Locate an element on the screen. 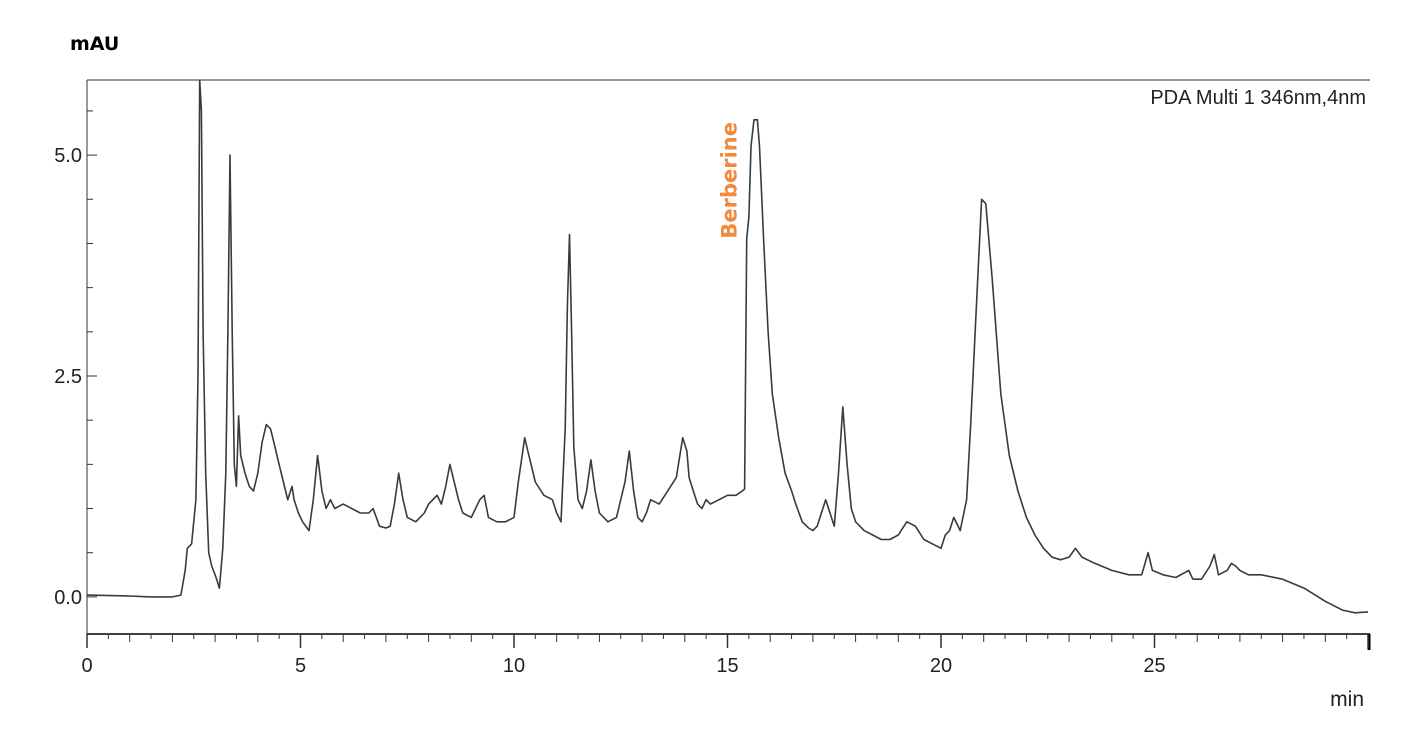 Image resolution: width=1406 pixels, height=744 pixels. x-tick-label: 15 is located at coordinates (727, 666).